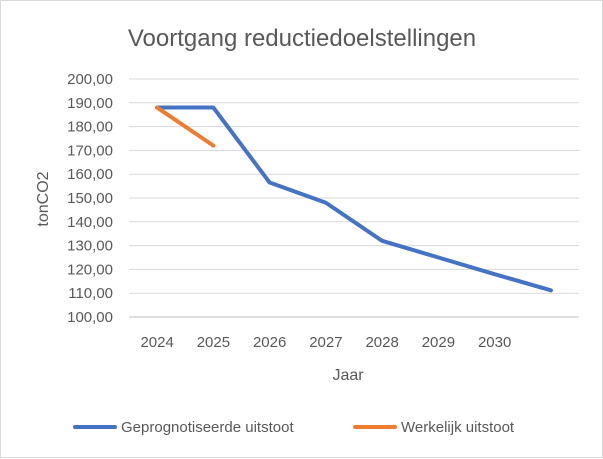 The width and height of the screenshot is (603, 459). What do you see at coordinates (90, 269) in the screenshot?
I see `y-tick-label: 120,00` at bounding box center [90, 269].